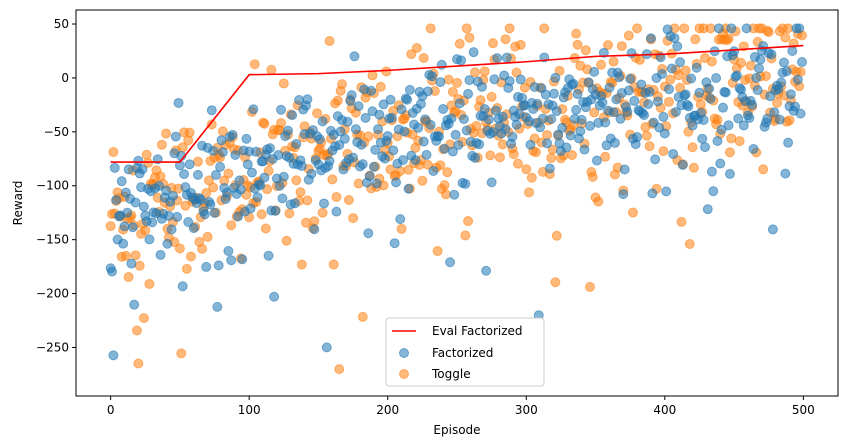 This screenshot has width=862, height=448. I want to click on y-tick-label: −200, so click(52, 294).